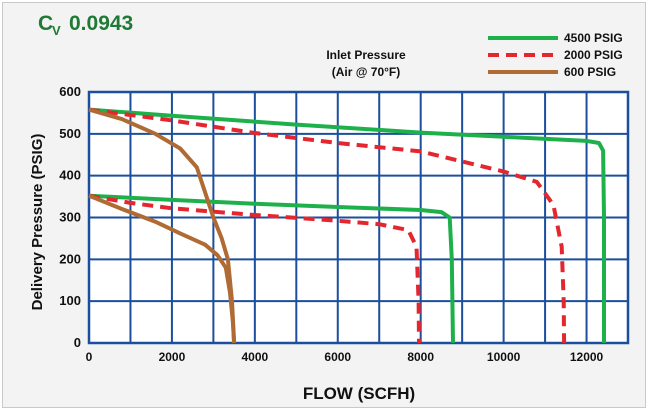  I want to click on annotation-line2: (Air @ 70°F), so click(366, 72).